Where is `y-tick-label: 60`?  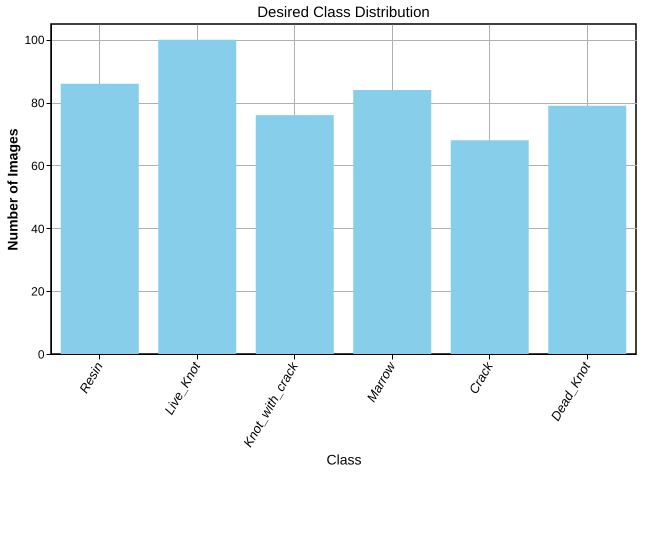
y-tick-label: 60 is located at coordinates (38, 165).